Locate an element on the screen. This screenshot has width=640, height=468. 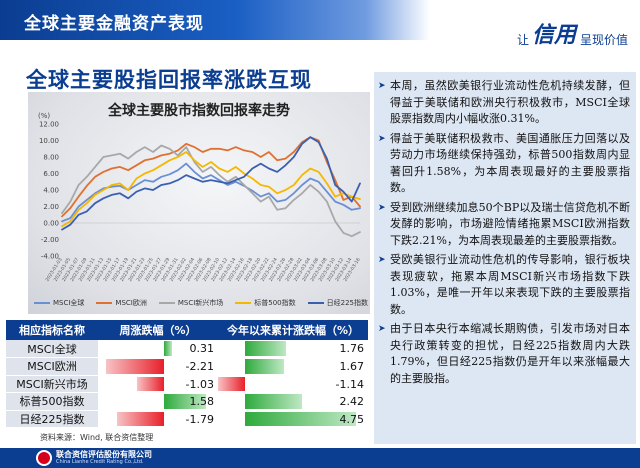
slogan-brand: 信用 is located at coordinates (553, 35).